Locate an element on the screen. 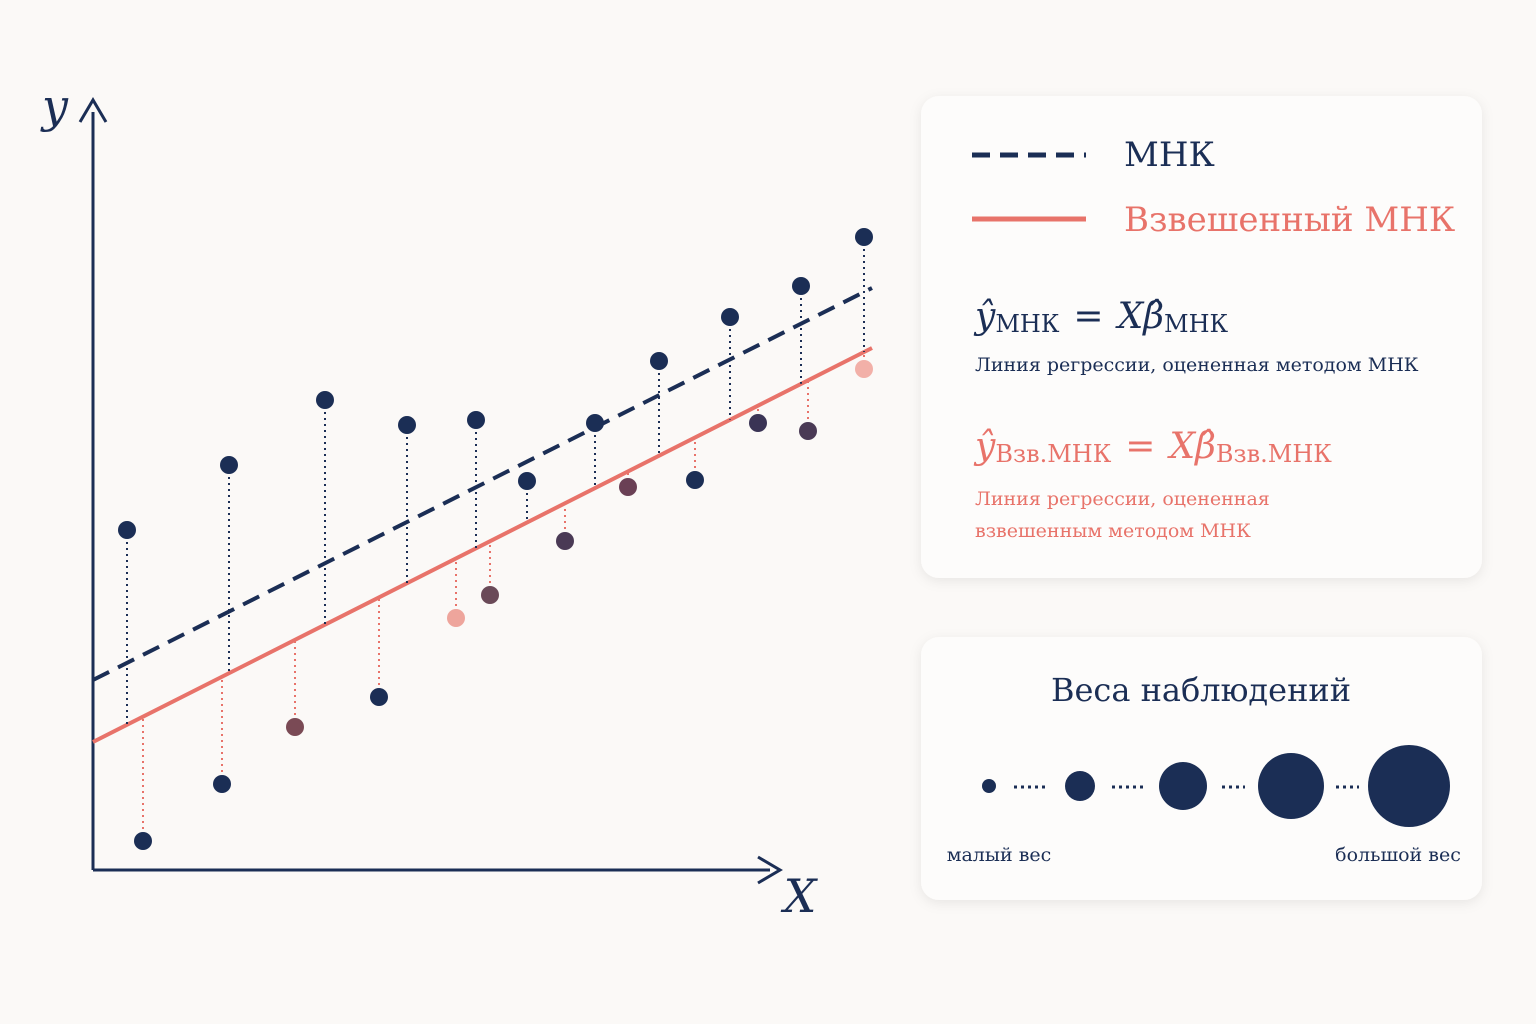 The image size is (1536, 1024). formula: ŷМНК = Xβ̂МНК is located at coordinates (1101, 317).